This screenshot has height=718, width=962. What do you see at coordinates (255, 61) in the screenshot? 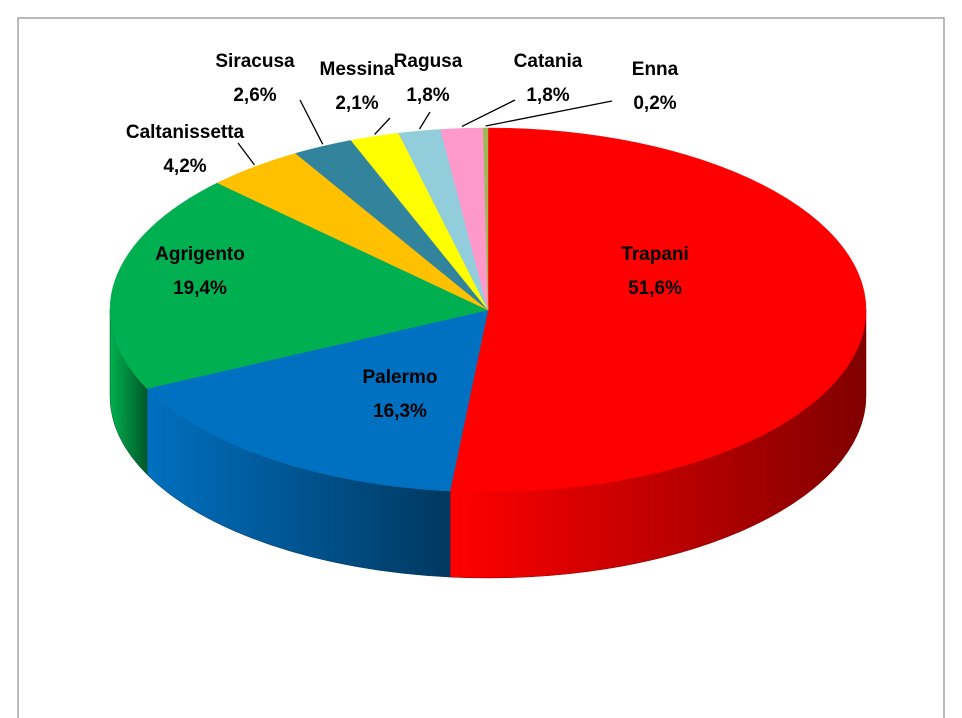
I see `slice-name: Siracusa` at bounding box center [255, 61].